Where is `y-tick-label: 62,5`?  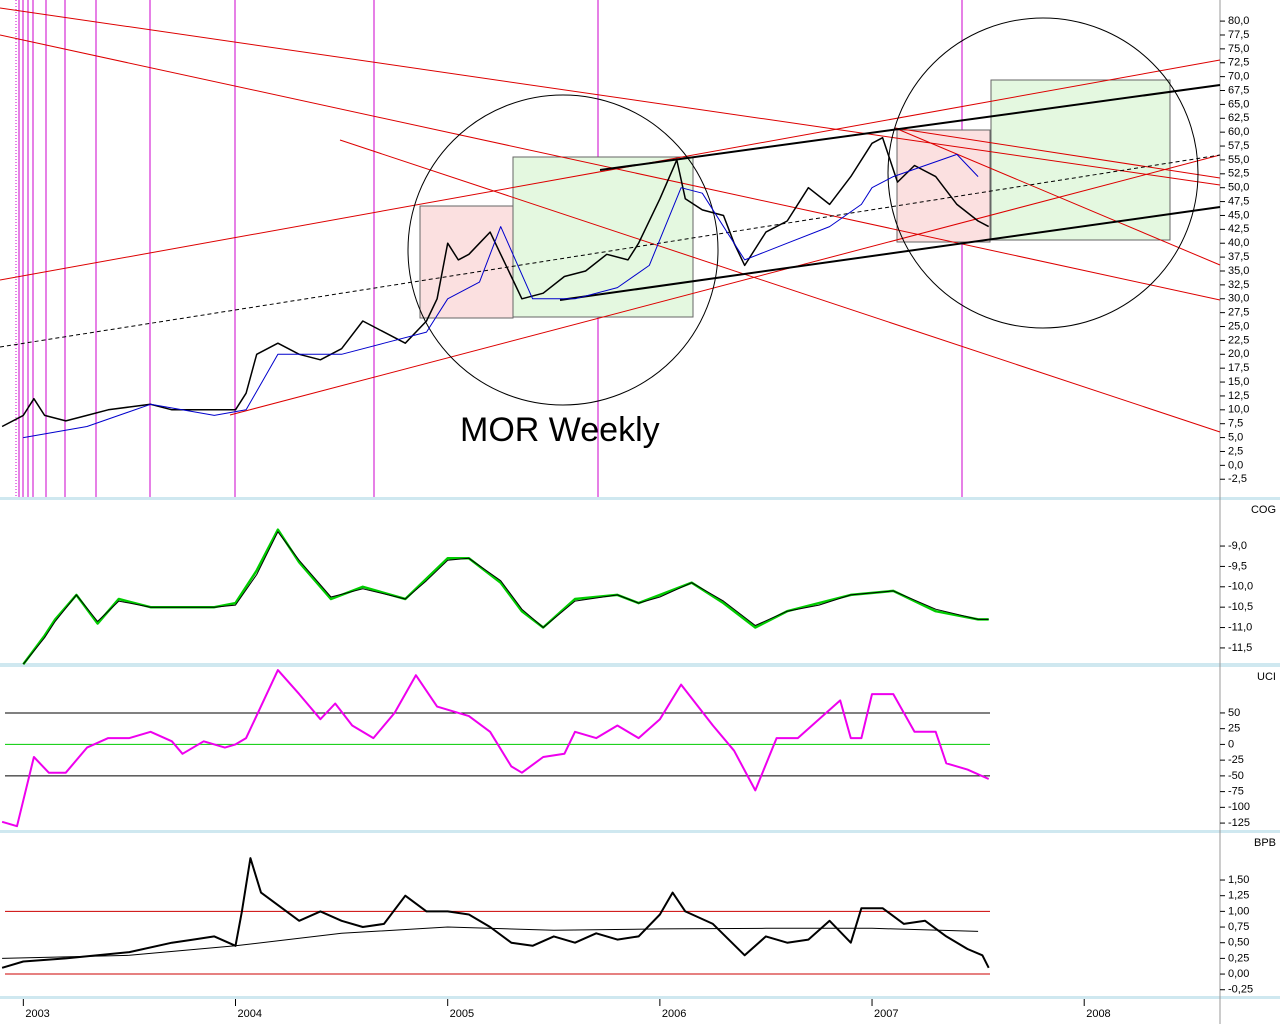
y-tick-label: 62,5 is located at coordinates (1238, 118).